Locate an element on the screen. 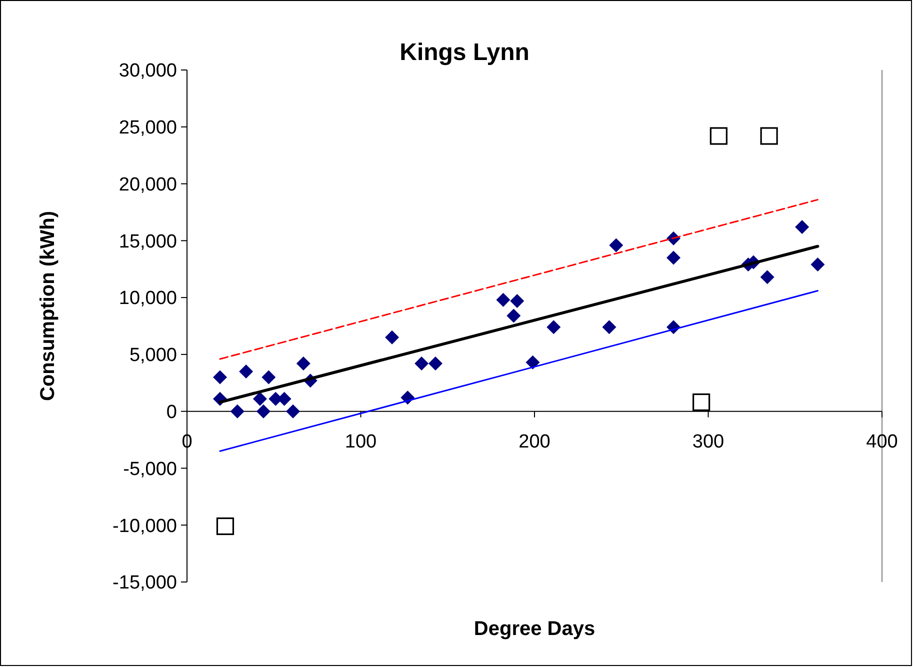 The width and height of the screenshot is (913, 667). y-tick-label: -5,000 is located at coordinates (150, 469).